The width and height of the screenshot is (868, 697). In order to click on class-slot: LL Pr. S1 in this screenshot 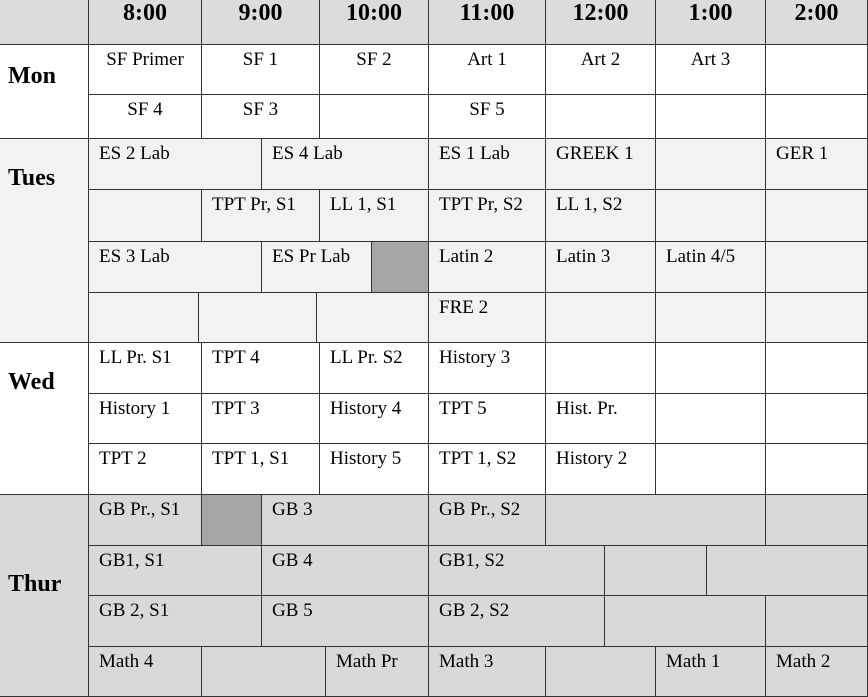, I will do `click(145, 368)`.